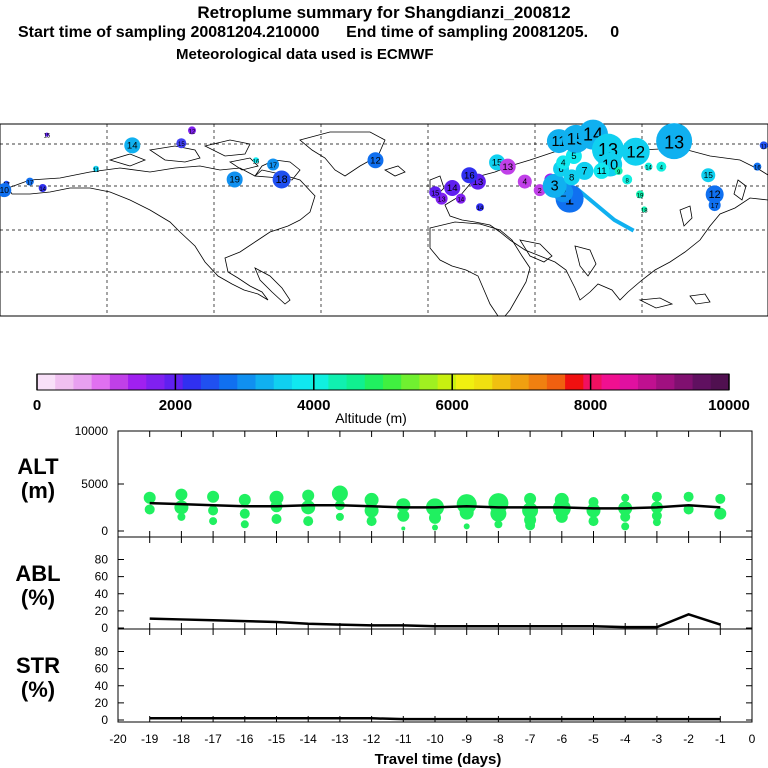 Image resolution: width=768 pixels, height=768 pixels. Describe the element at coordinates (256, 162) in the screenshot. I see `map-marker-label: 16` at that location.